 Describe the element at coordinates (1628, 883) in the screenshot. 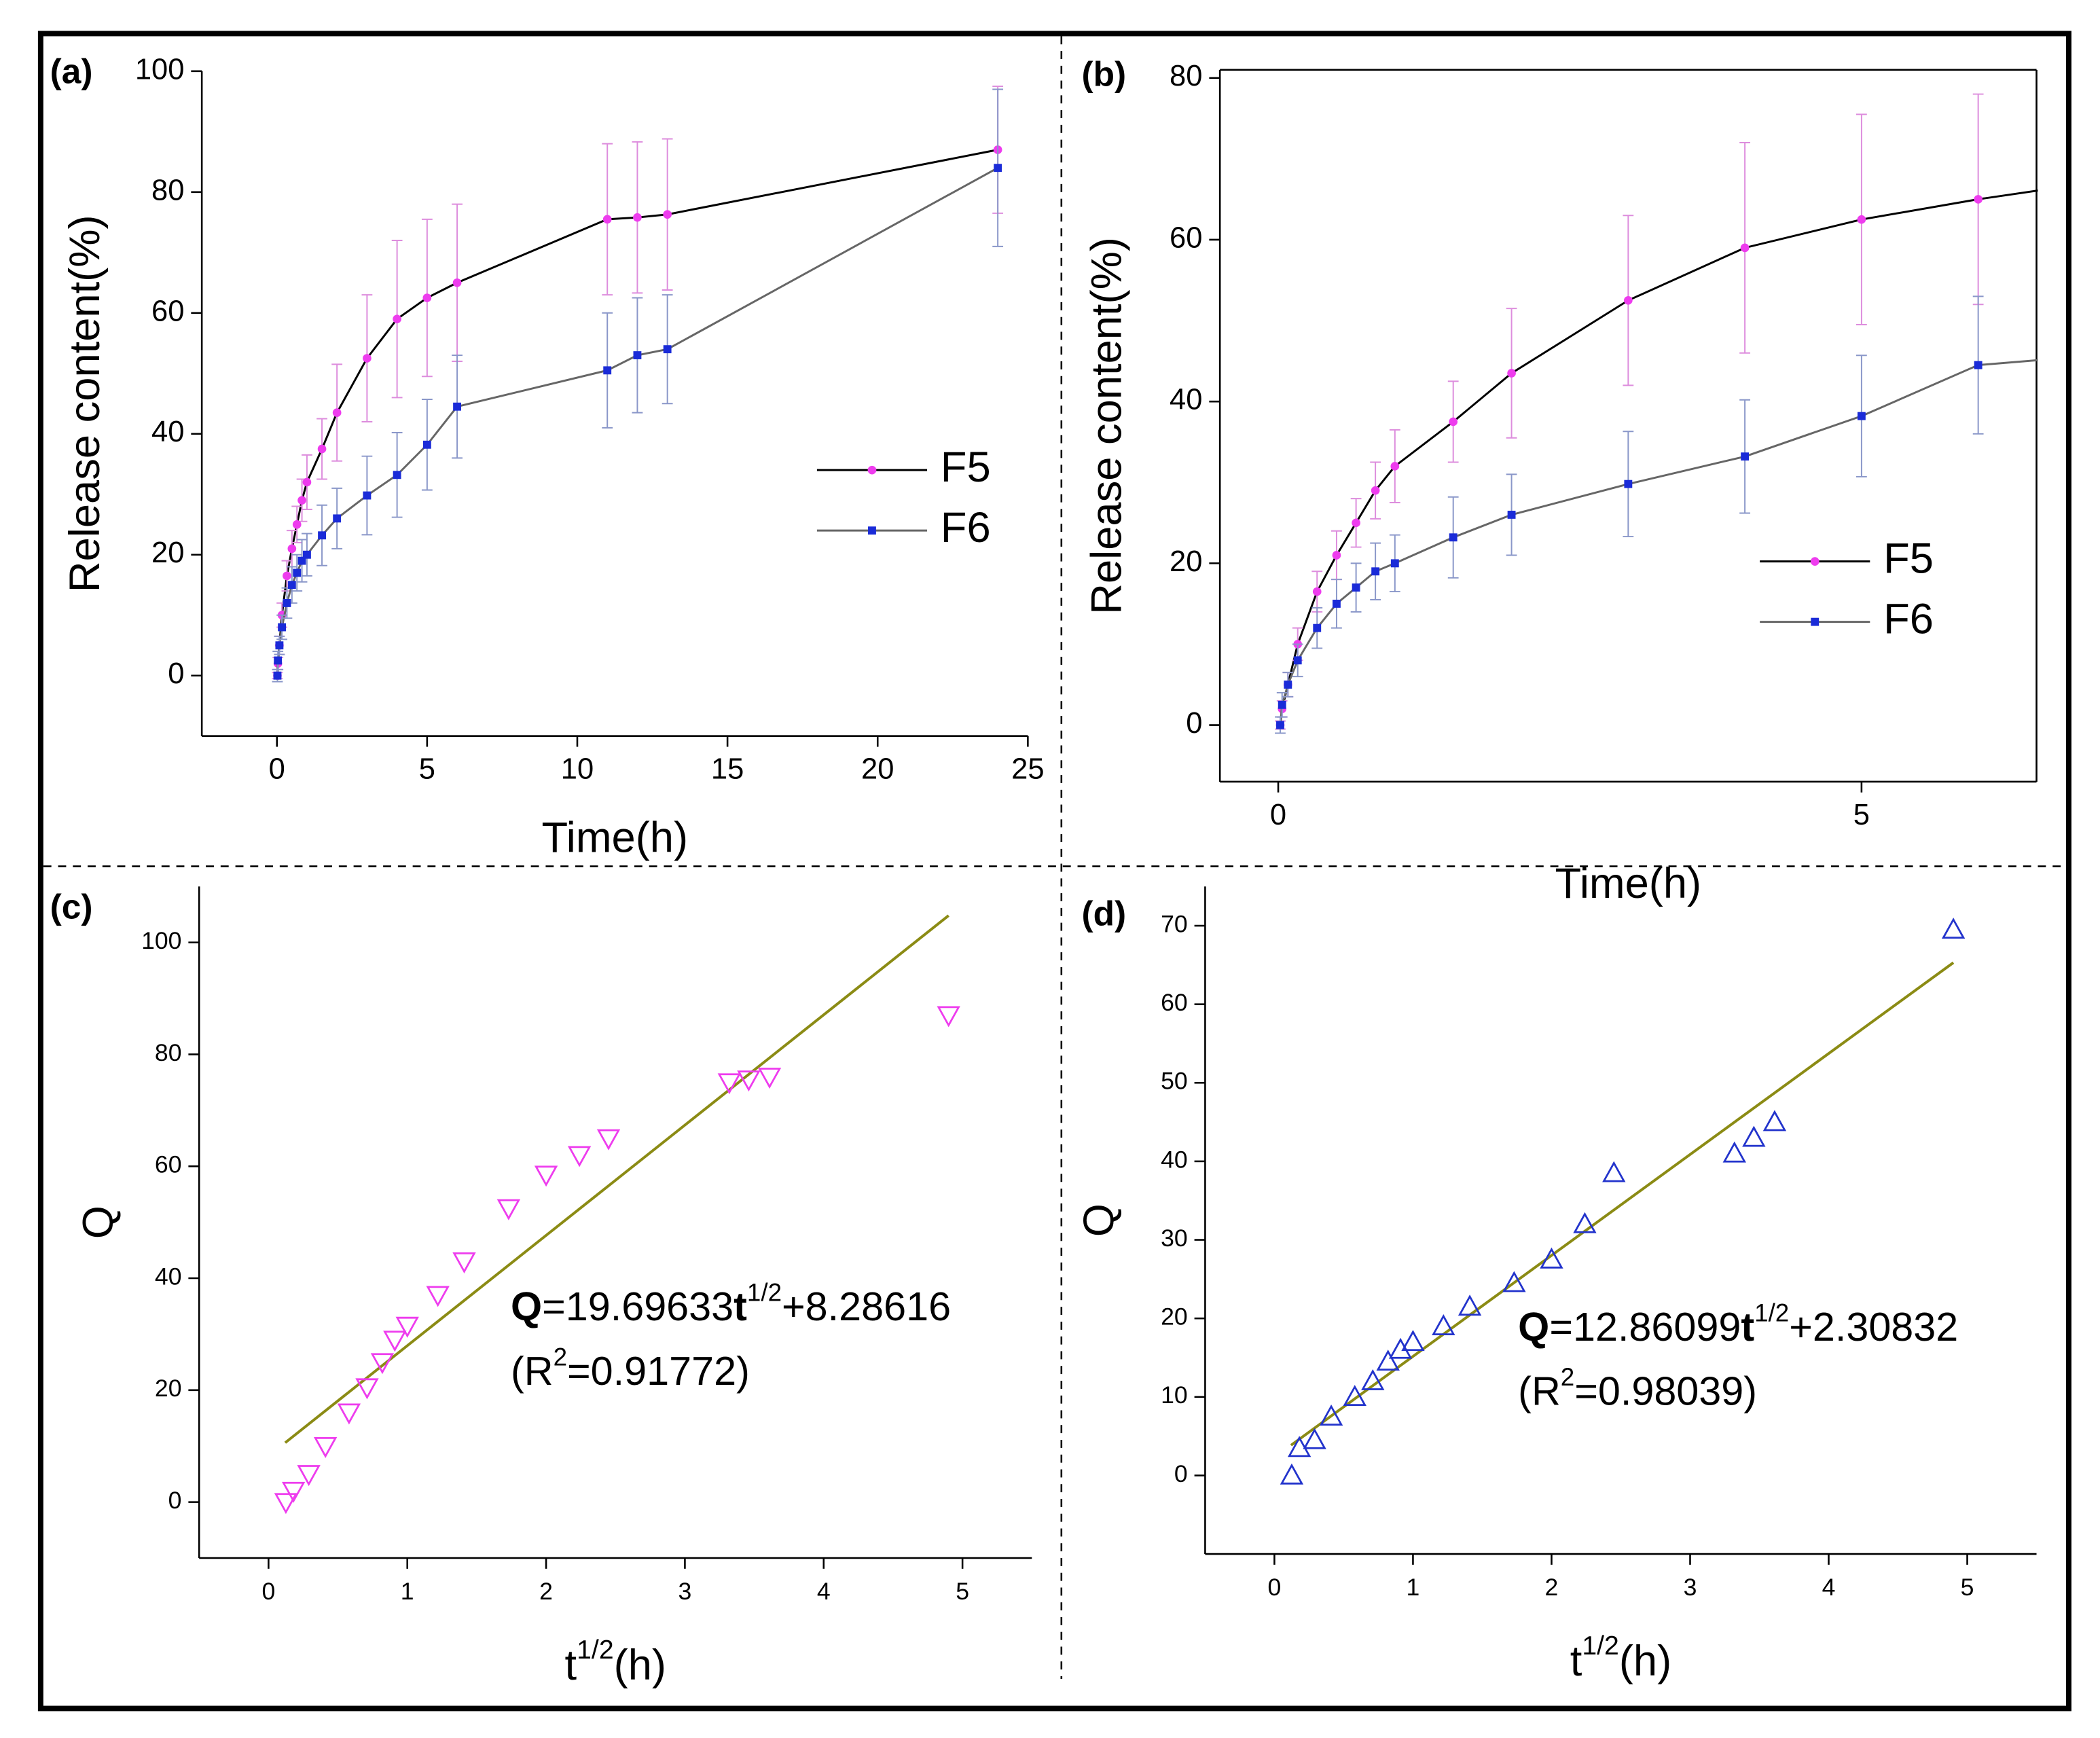

I see `x-axis-title: Time(h)` at that location.